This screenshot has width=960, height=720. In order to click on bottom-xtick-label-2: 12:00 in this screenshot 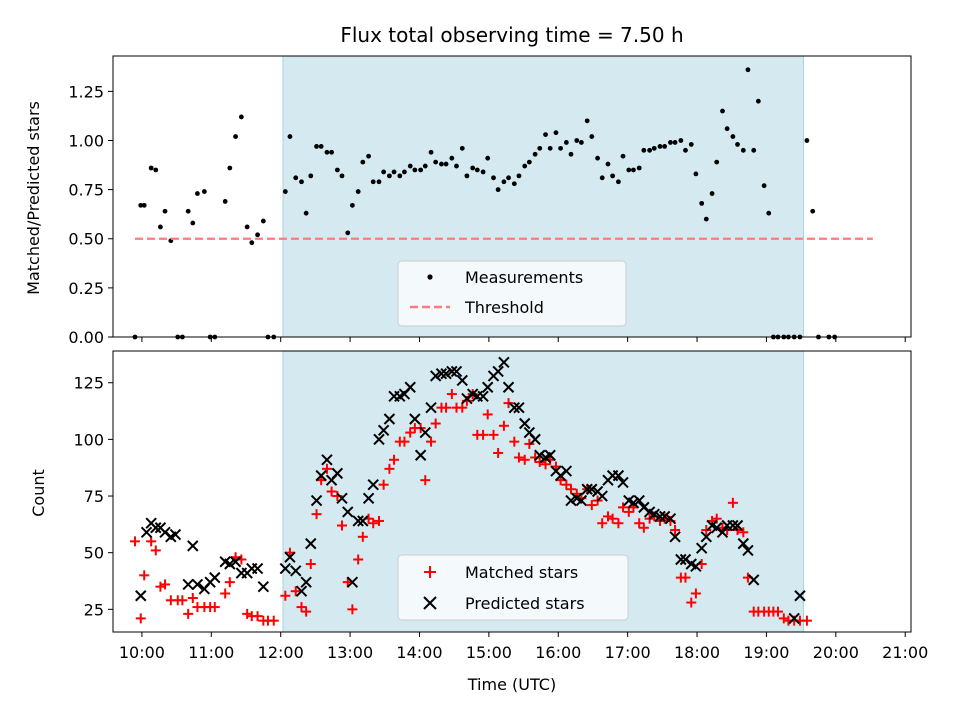, I will do `click(281, 652)`.